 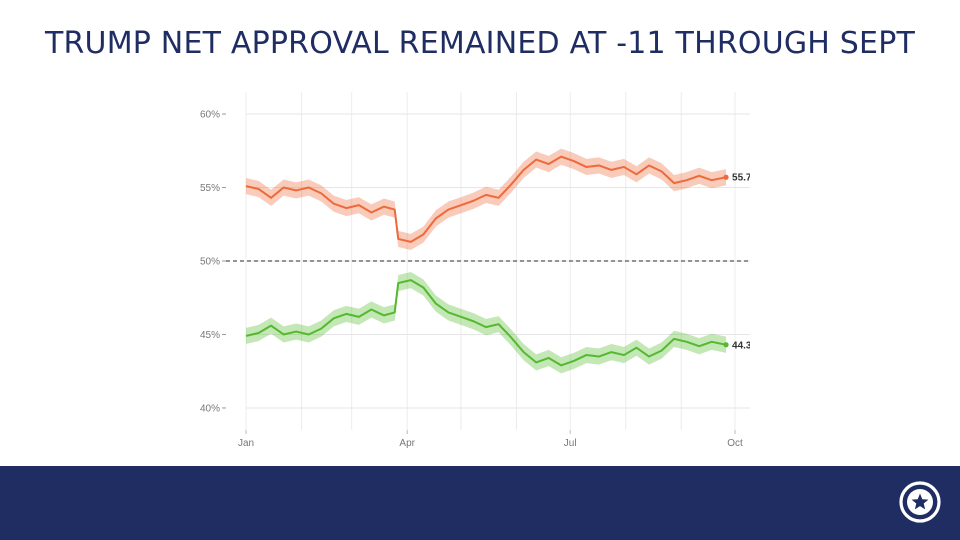 I want to click on disapprove-line, so click(x=486, y=199).